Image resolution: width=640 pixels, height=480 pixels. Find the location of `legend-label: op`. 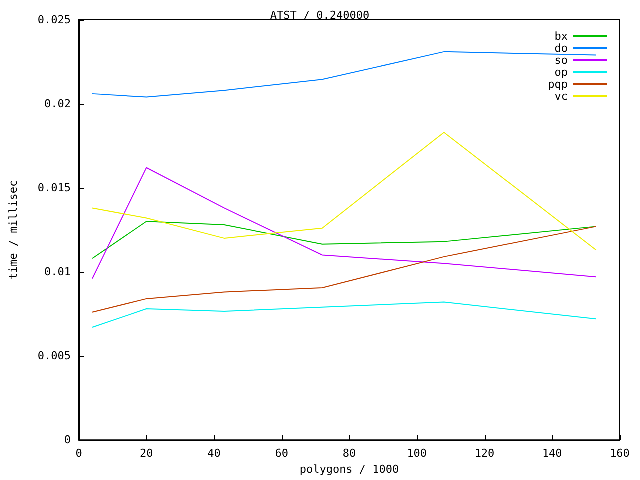

legend-label: op is located at coordinates (561, 72).